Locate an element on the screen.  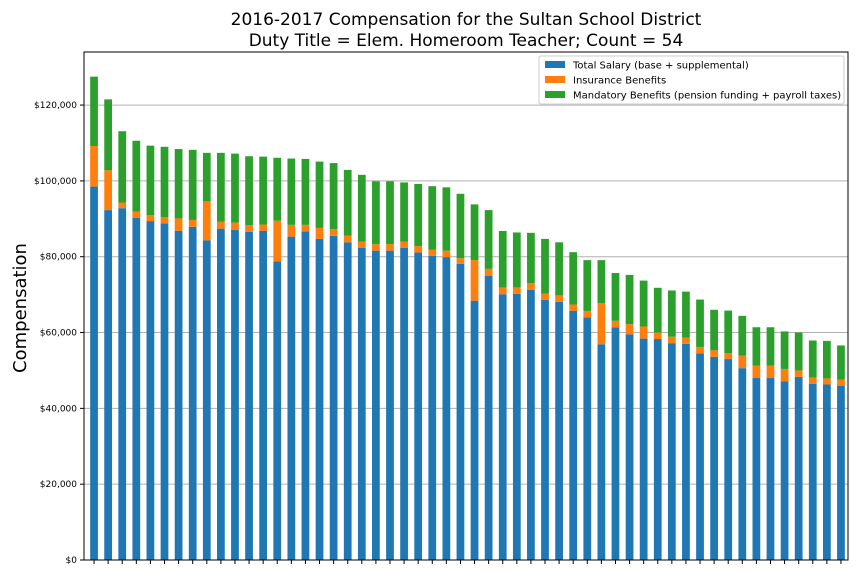
legend-swatch-mandatory is located at coordinates (555, 94).